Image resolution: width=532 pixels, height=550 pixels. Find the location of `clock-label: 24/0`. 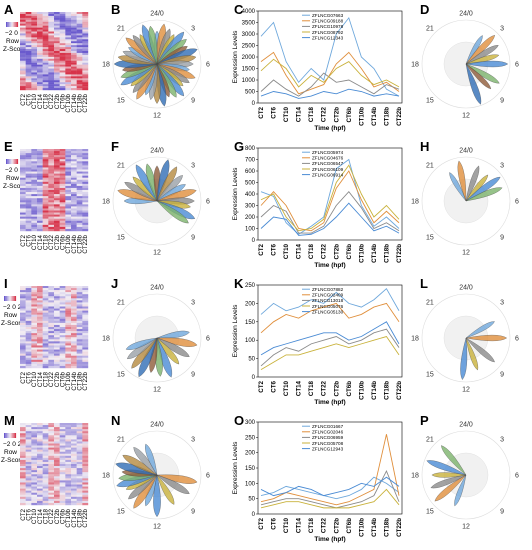

clock-label: 24/0 is located at coordinates (157, 288).